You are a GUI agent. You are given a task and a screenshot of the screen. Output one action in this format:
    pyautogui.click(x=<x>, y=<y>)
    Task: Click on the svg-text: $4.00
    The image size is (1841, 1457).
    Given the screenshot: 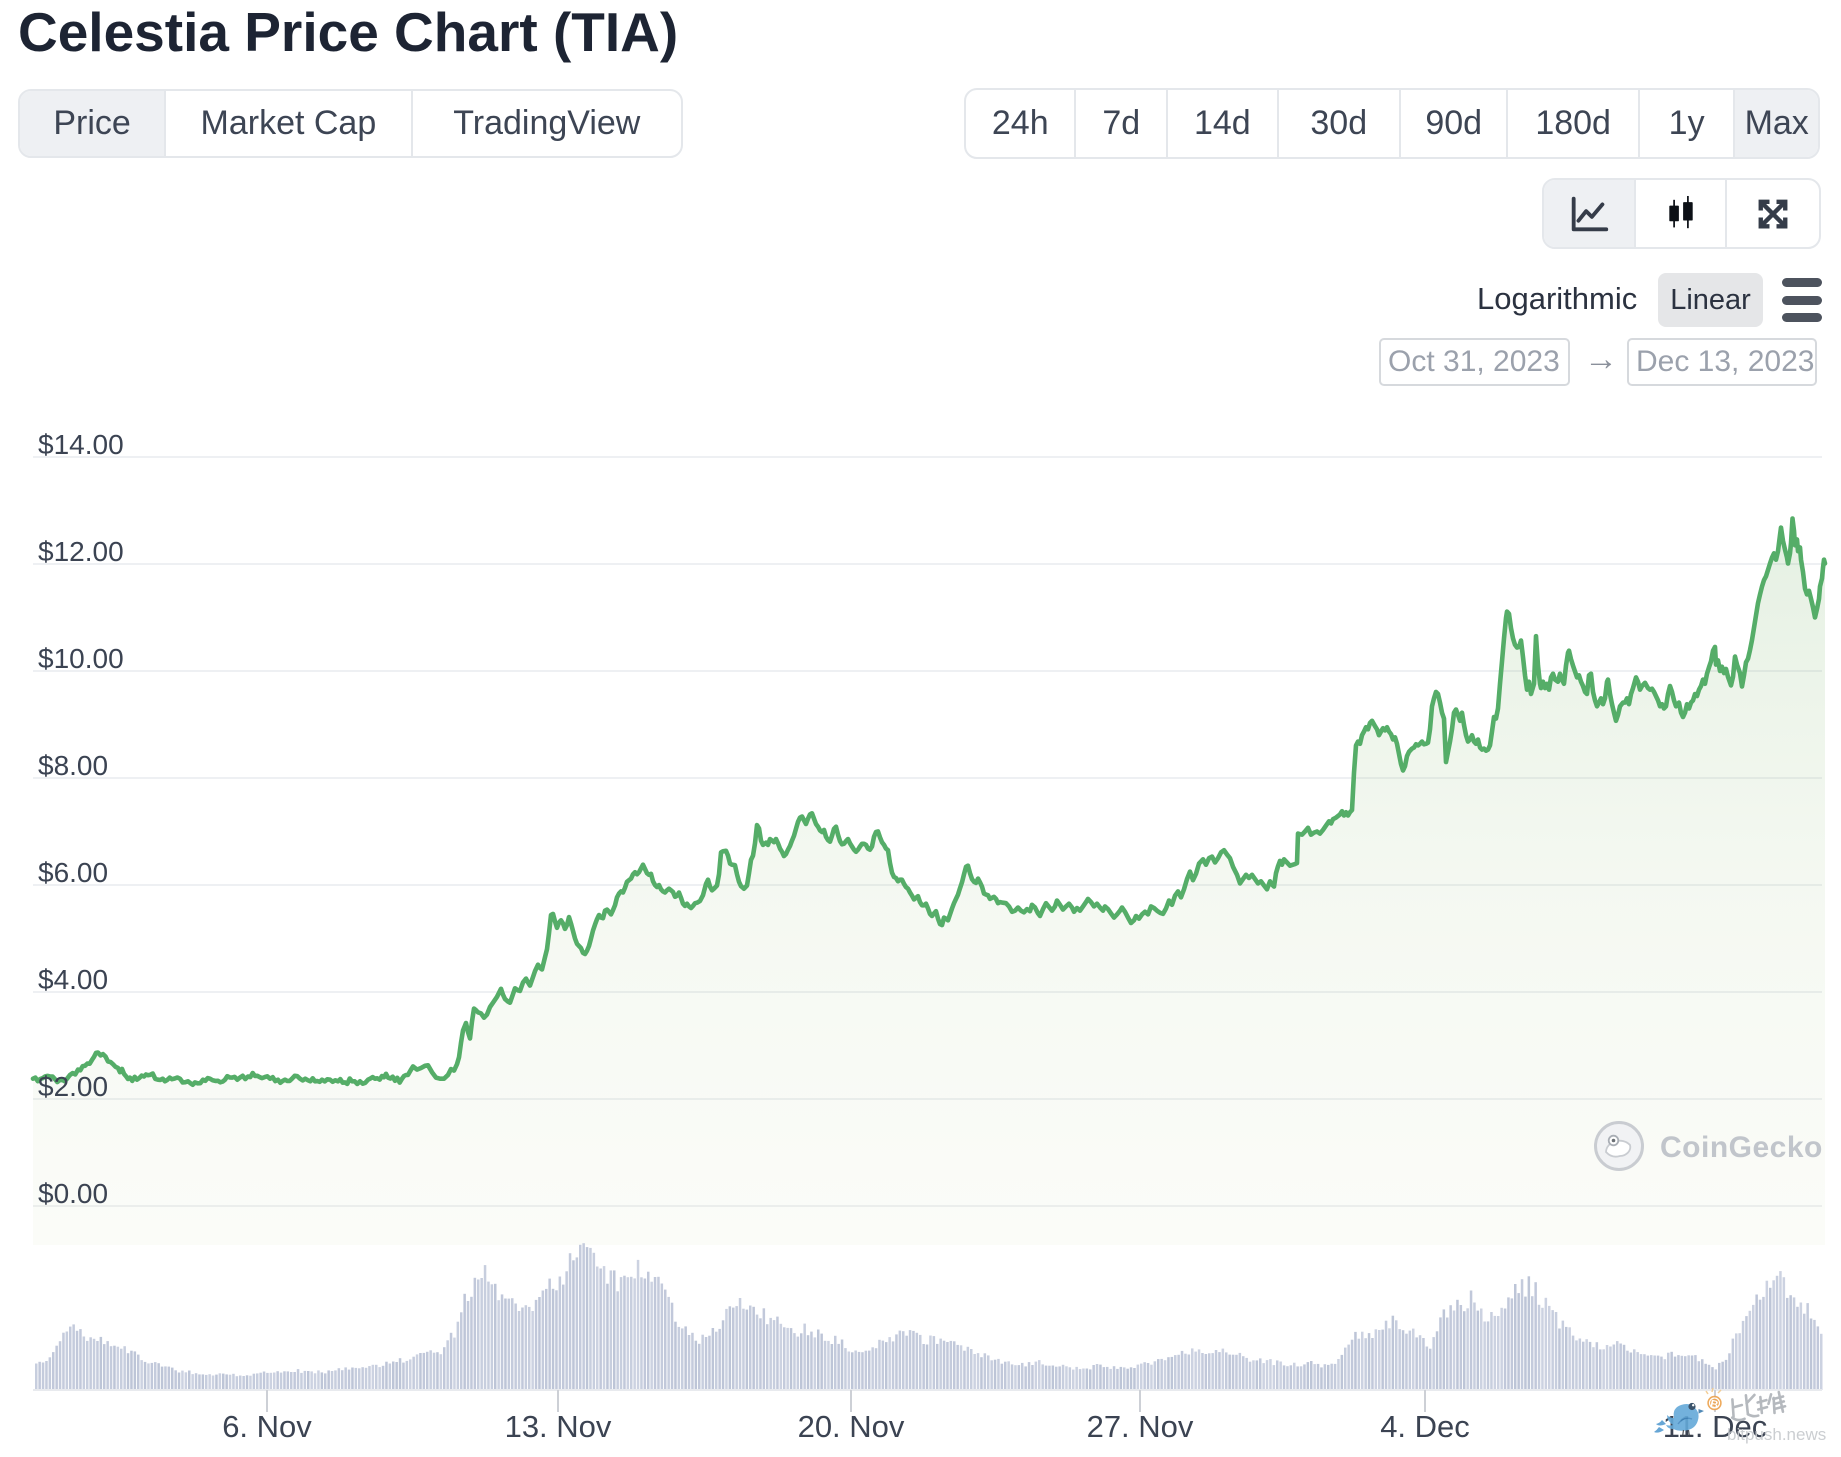 What is the action you would take?
    pyautogui.click(x=73, y=979)
    